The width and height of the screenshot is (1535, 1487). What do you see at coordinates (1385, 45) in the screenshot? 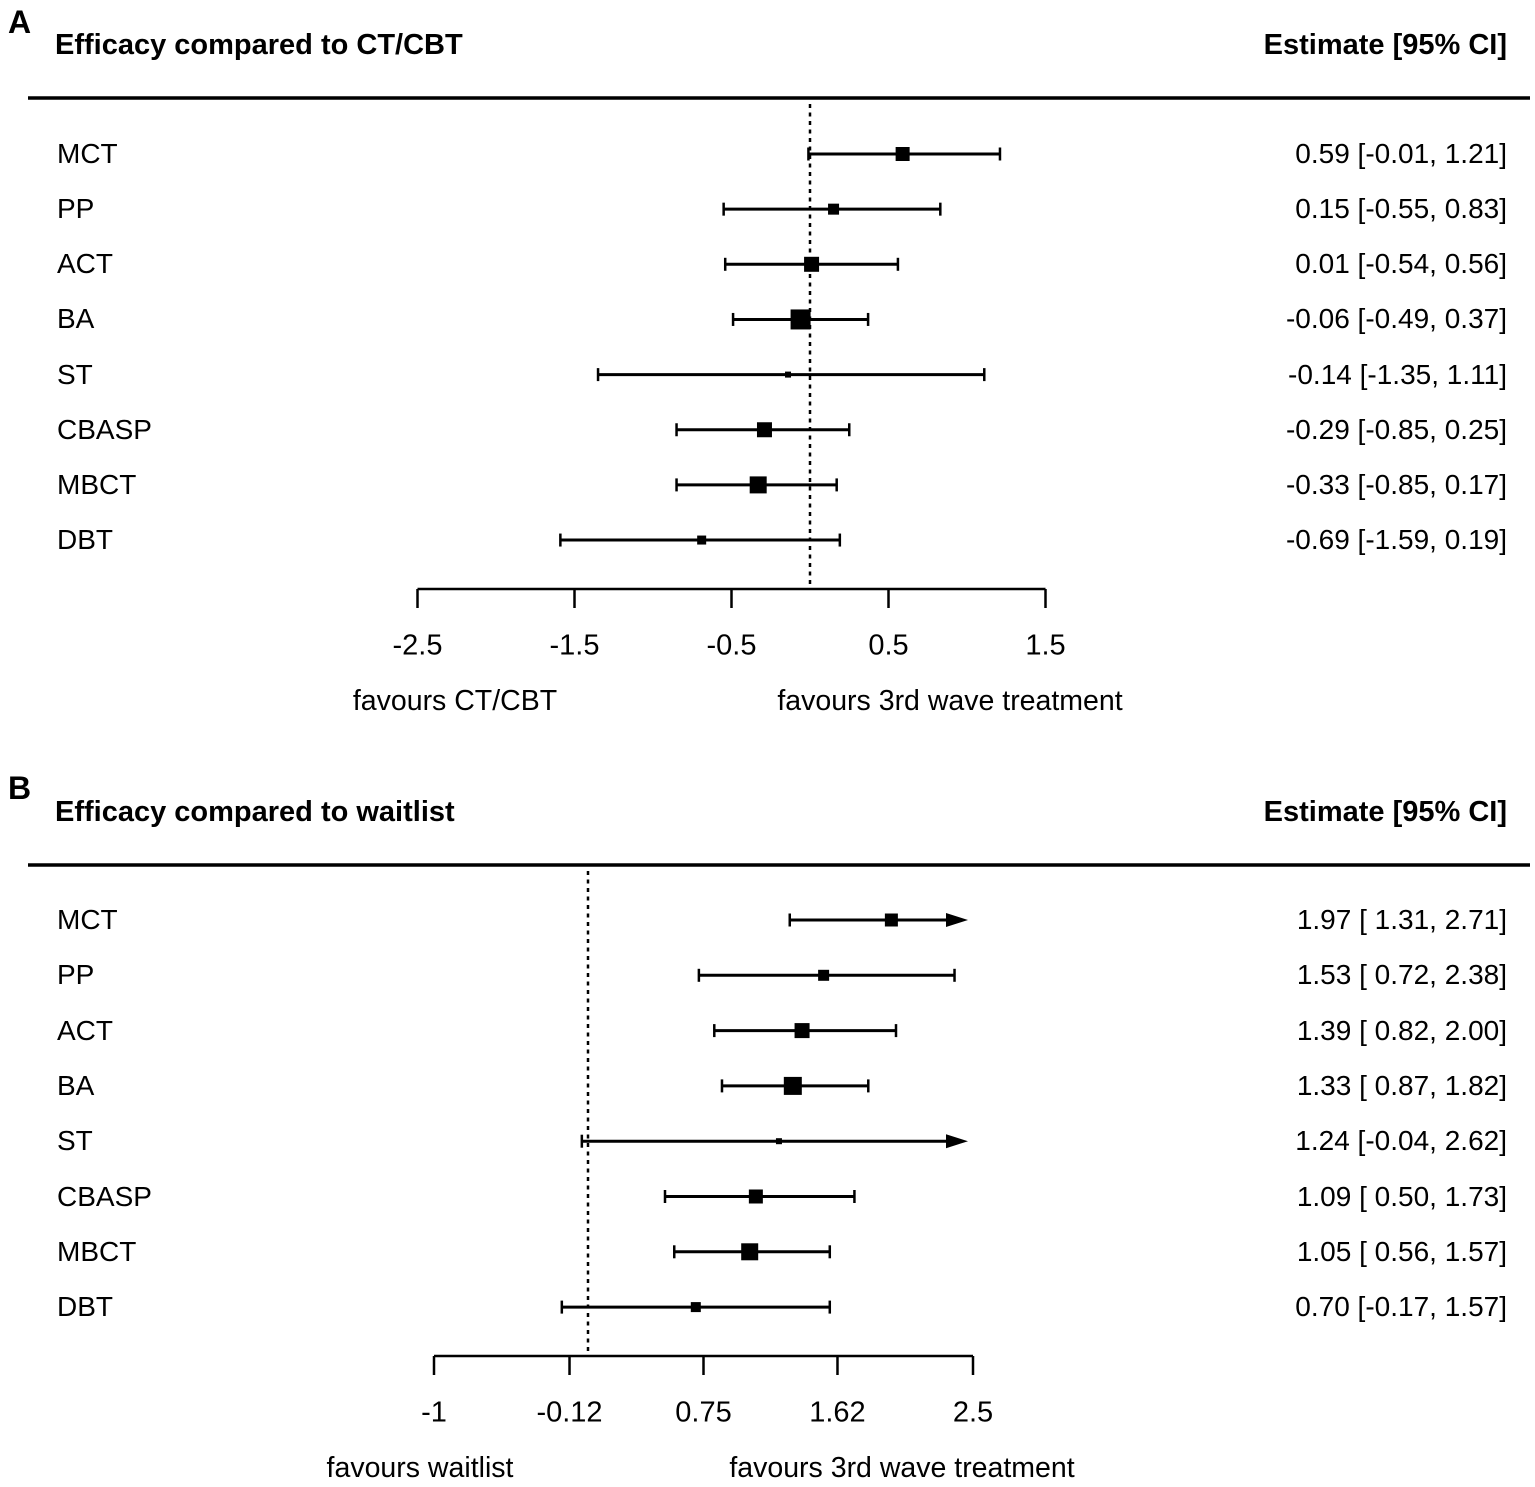
I see `panel-a-estimate-column-header: Estimate [95% CI]` at bounding box center [1385, 45].